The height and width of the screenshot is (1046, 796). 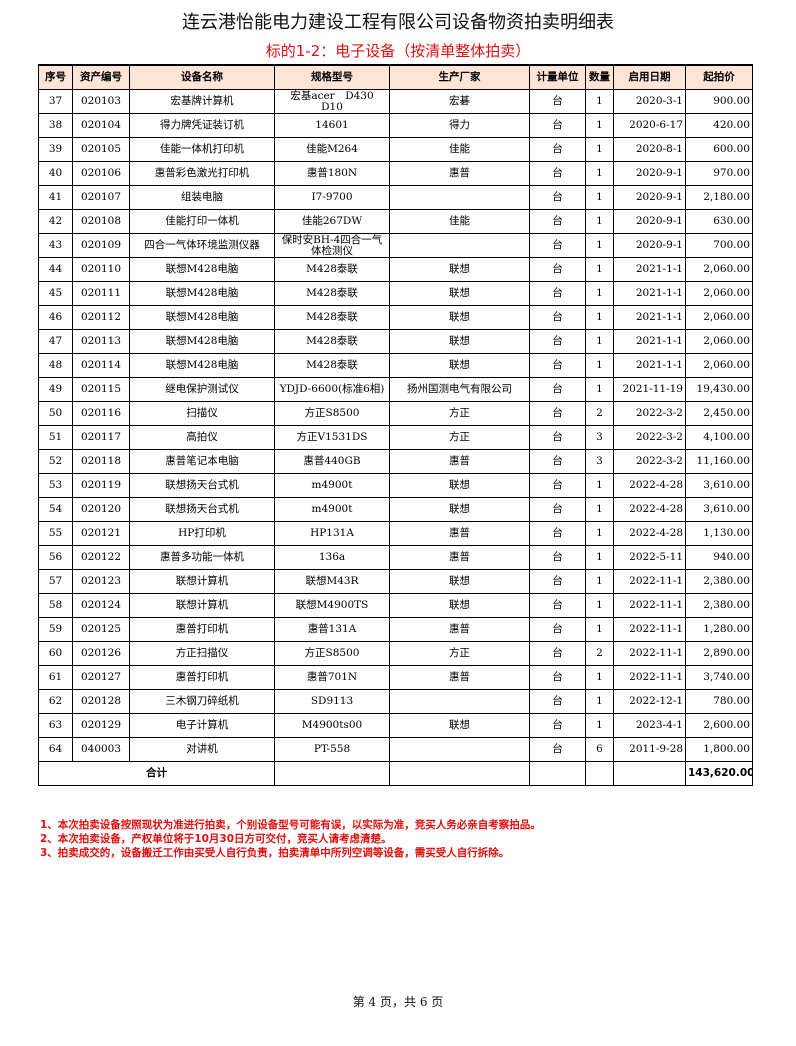 What do you see at coordinates (332, 77) in the screenshot?
I see `column-header: 规格型号` at bounding box center [332, 77].